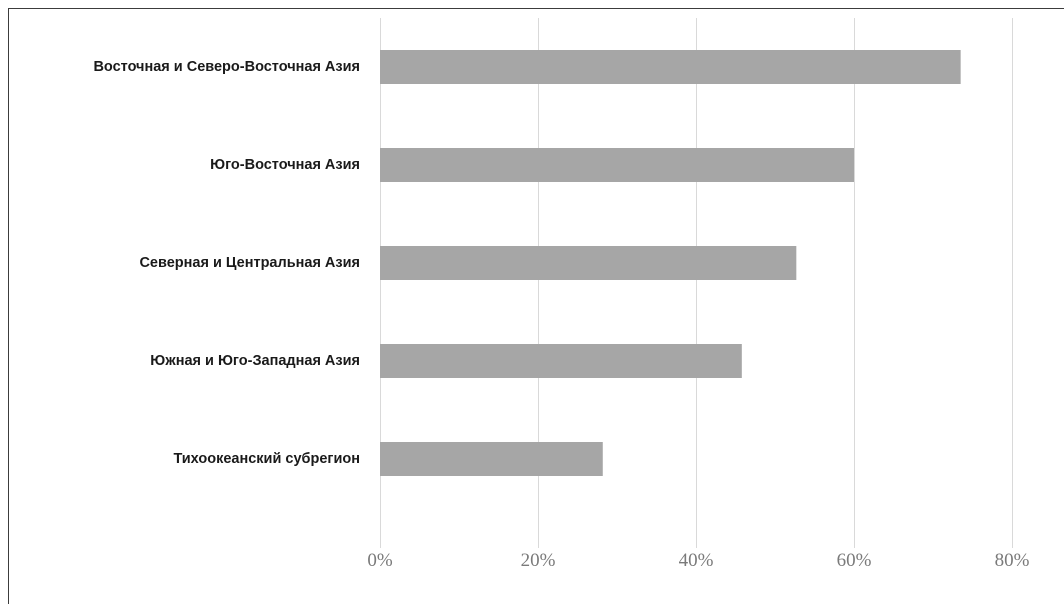 The width and height of the screenshot is (1064, 604). I want to click on category-label: Восточная и Северо-Восточная Азия, so click(226, 67).